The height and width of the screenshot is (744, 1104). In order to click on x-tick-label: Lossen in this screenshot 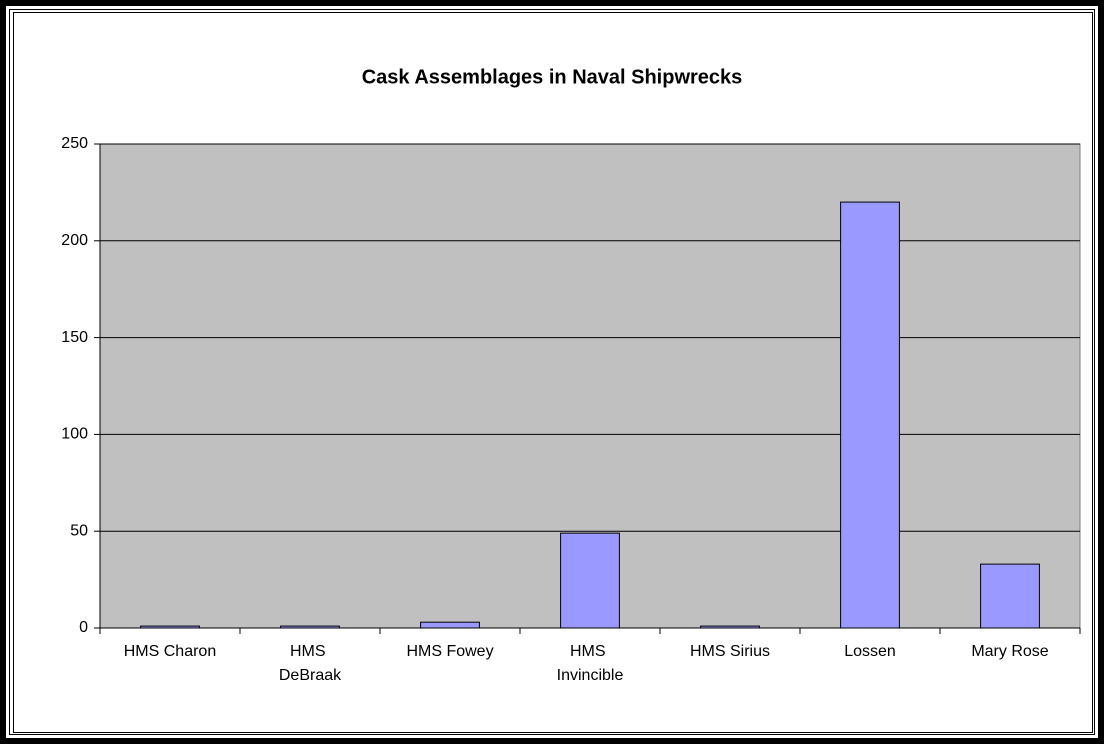, I will do `click(870, 651)`.